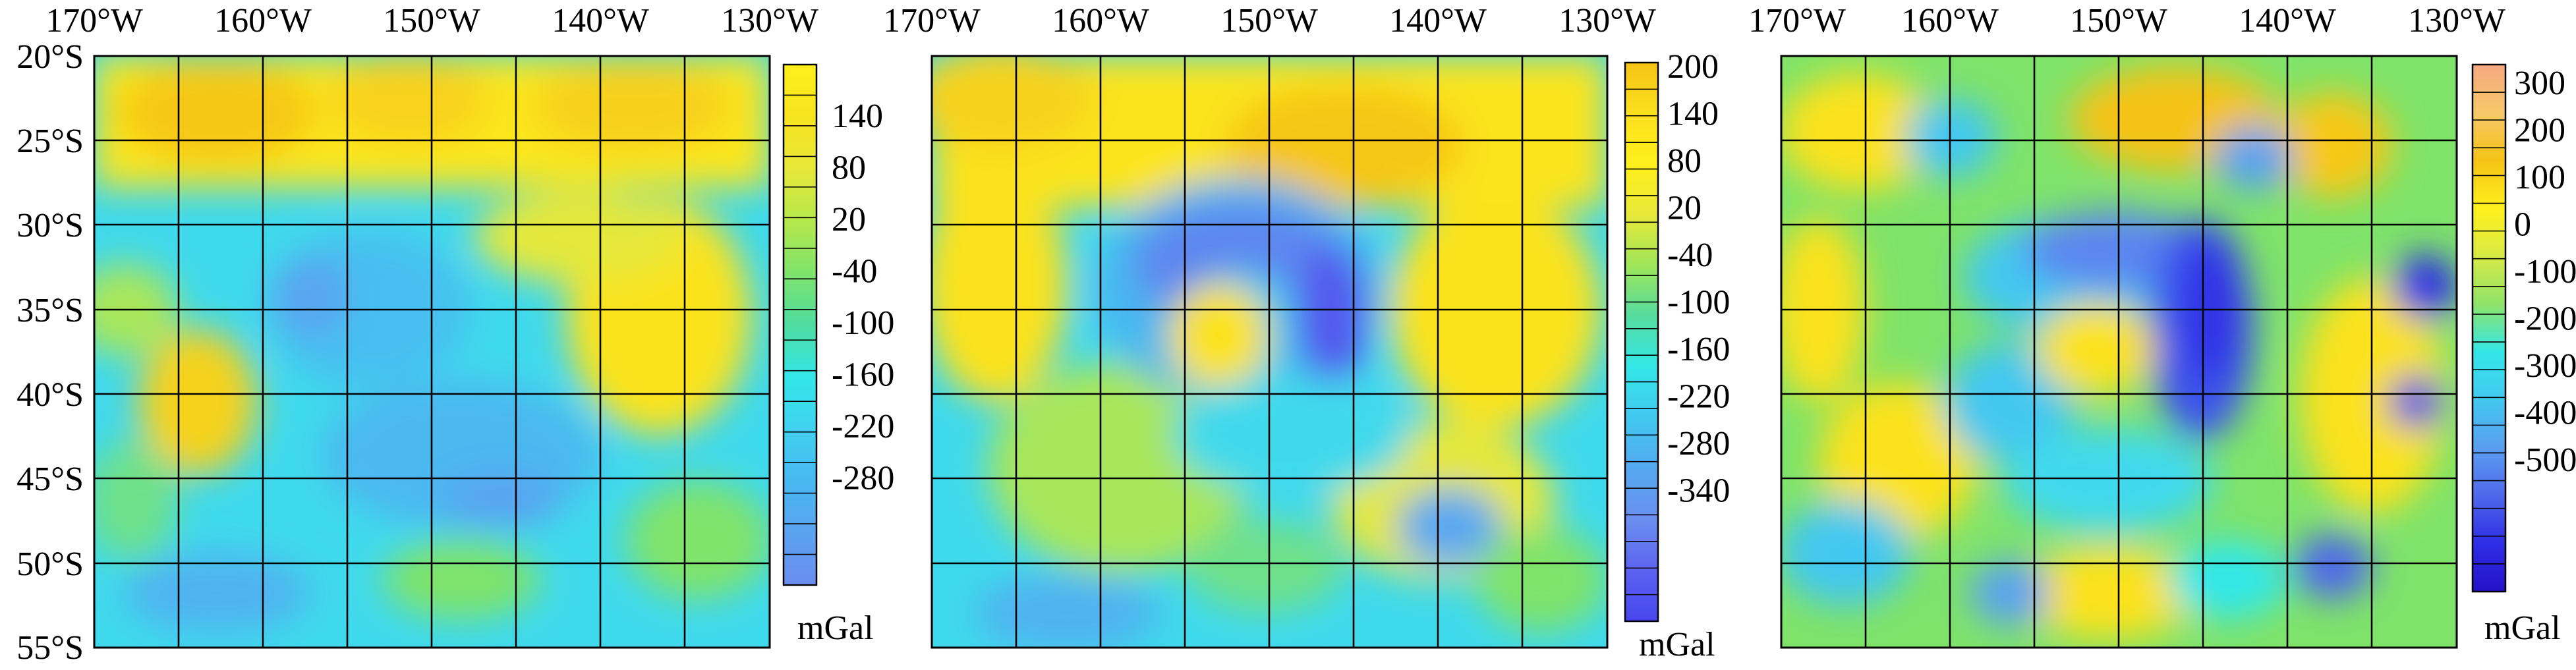 The width and height of the screenshot is (2576, 670). Describe the element at coordinates (2545, 460) in the screenshot. I see `colorbar-tick-label: -500` at that location.